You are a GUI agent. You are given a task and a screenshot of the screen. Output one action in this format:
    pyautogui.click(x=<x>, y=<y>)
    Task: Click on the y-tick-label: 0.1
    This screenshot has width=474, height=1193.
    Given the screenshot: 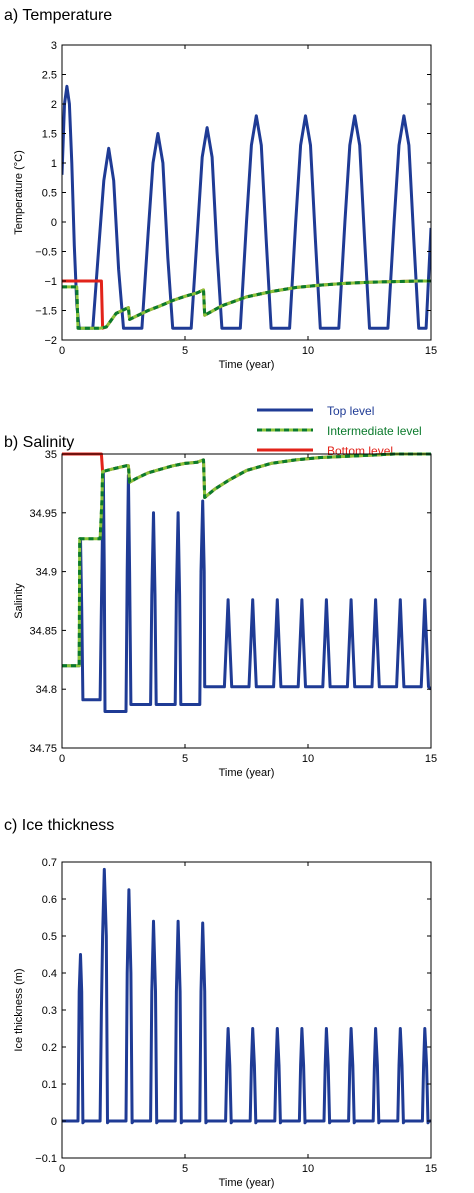 What is the action you would take?
    pyautogui.click(x=49, y=1085)
    